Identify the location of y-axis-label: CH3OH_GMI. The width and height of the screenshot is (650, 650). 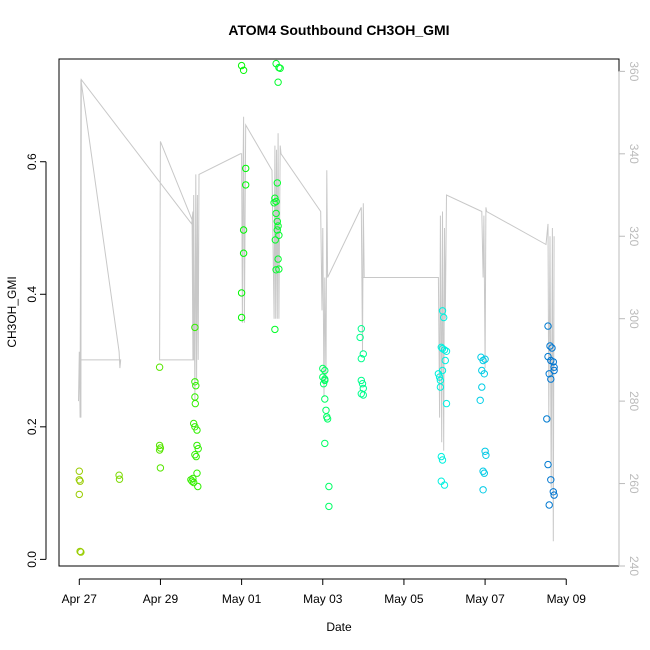
(12, 311).